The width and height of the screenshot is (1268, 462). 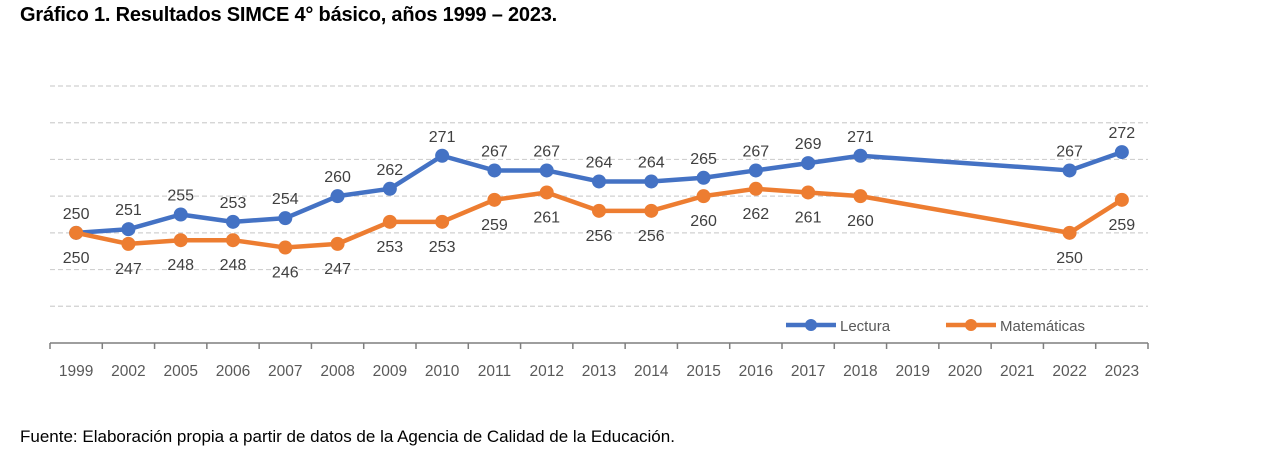 What do you see at coordinates (1122, 371) in the screenshot?
I see `x-tick-label: 2023` at bounding box center [1122, 371].